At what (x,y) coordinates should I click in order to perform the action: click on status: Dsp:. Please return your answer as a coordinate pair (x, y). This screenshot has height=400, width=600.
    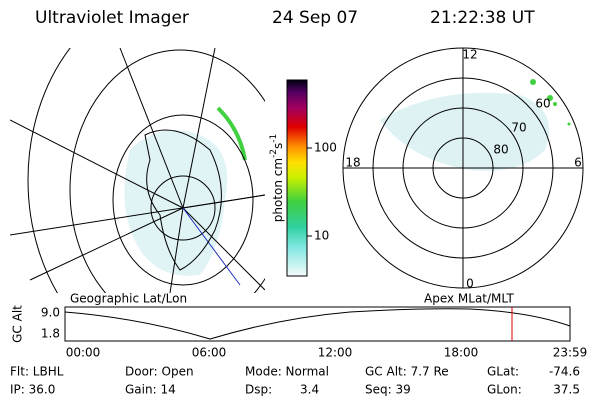
    Looking at the image, I should click on (258, 390).